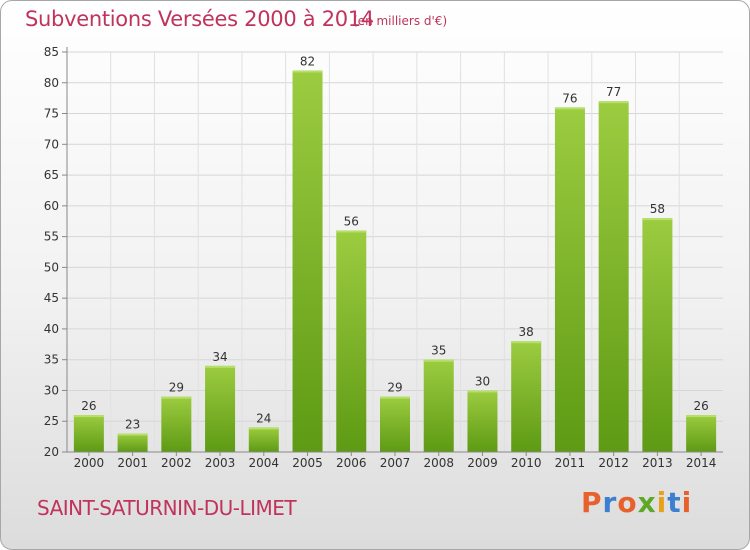 The width and height of the screenshot is (750, 550). Describe the element at coordinates (569, 279) in the screenshot. I see `bar-2011` at that location.